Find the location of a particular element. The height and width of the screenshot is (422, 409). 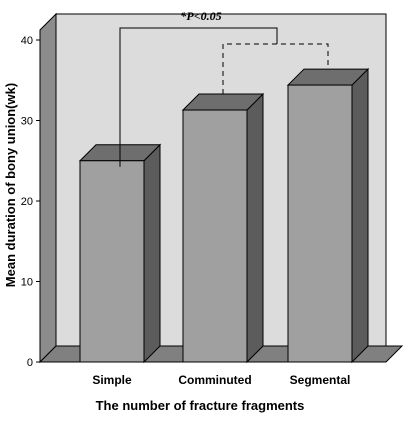

y-tick-label: 40 is located at coordinates (27, 41).